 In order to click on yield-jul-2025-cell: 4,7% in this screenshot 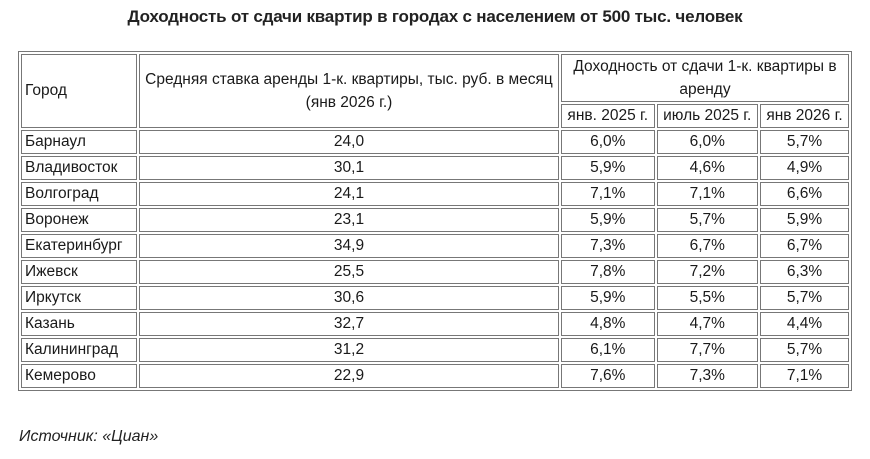, I will do `click(707, 324)`.